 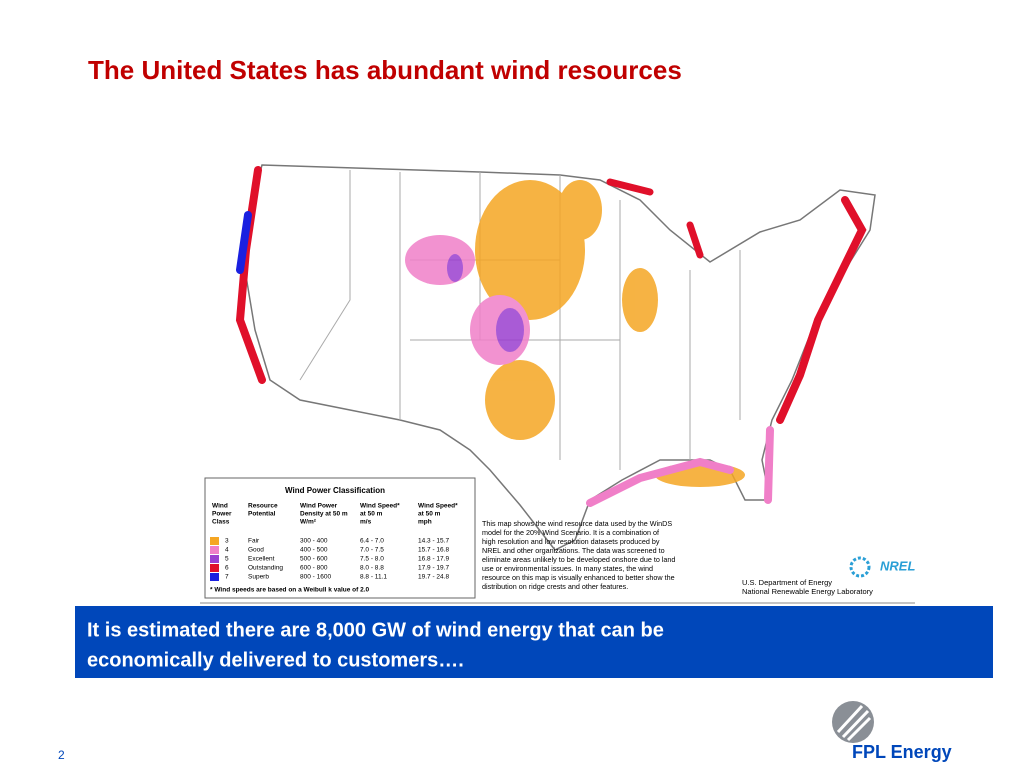 What do you see at coordinates (807, 591) in the screenshot?
I see `credit-line: National Renewable Energy Laboratory` at bounding box center [807, 591].